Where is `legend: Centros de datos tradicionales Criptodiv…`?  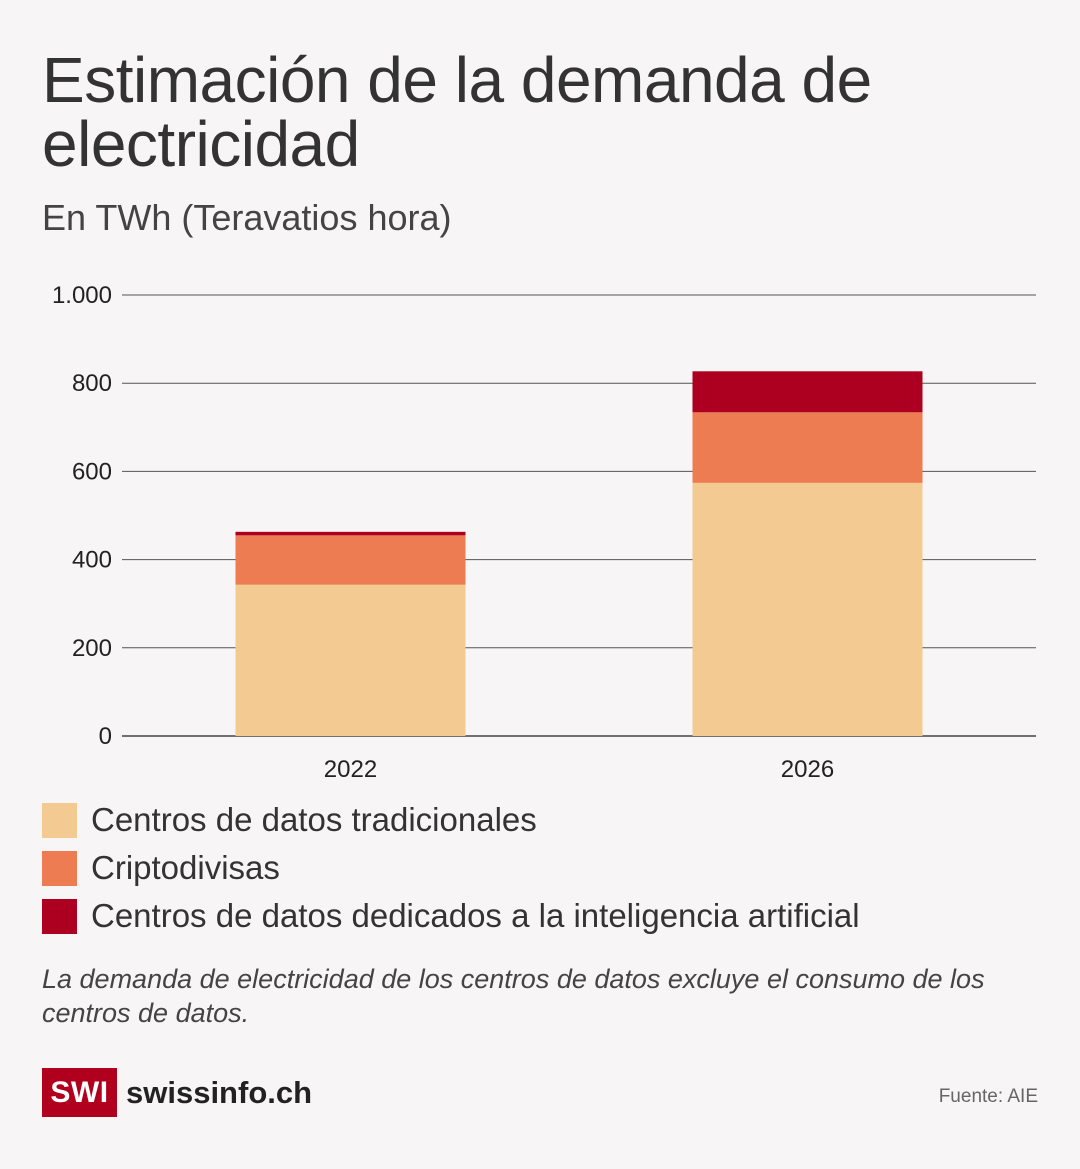
legend: Centros de datos tradicionales Criptodiv… is located at coordinates (451, 868).